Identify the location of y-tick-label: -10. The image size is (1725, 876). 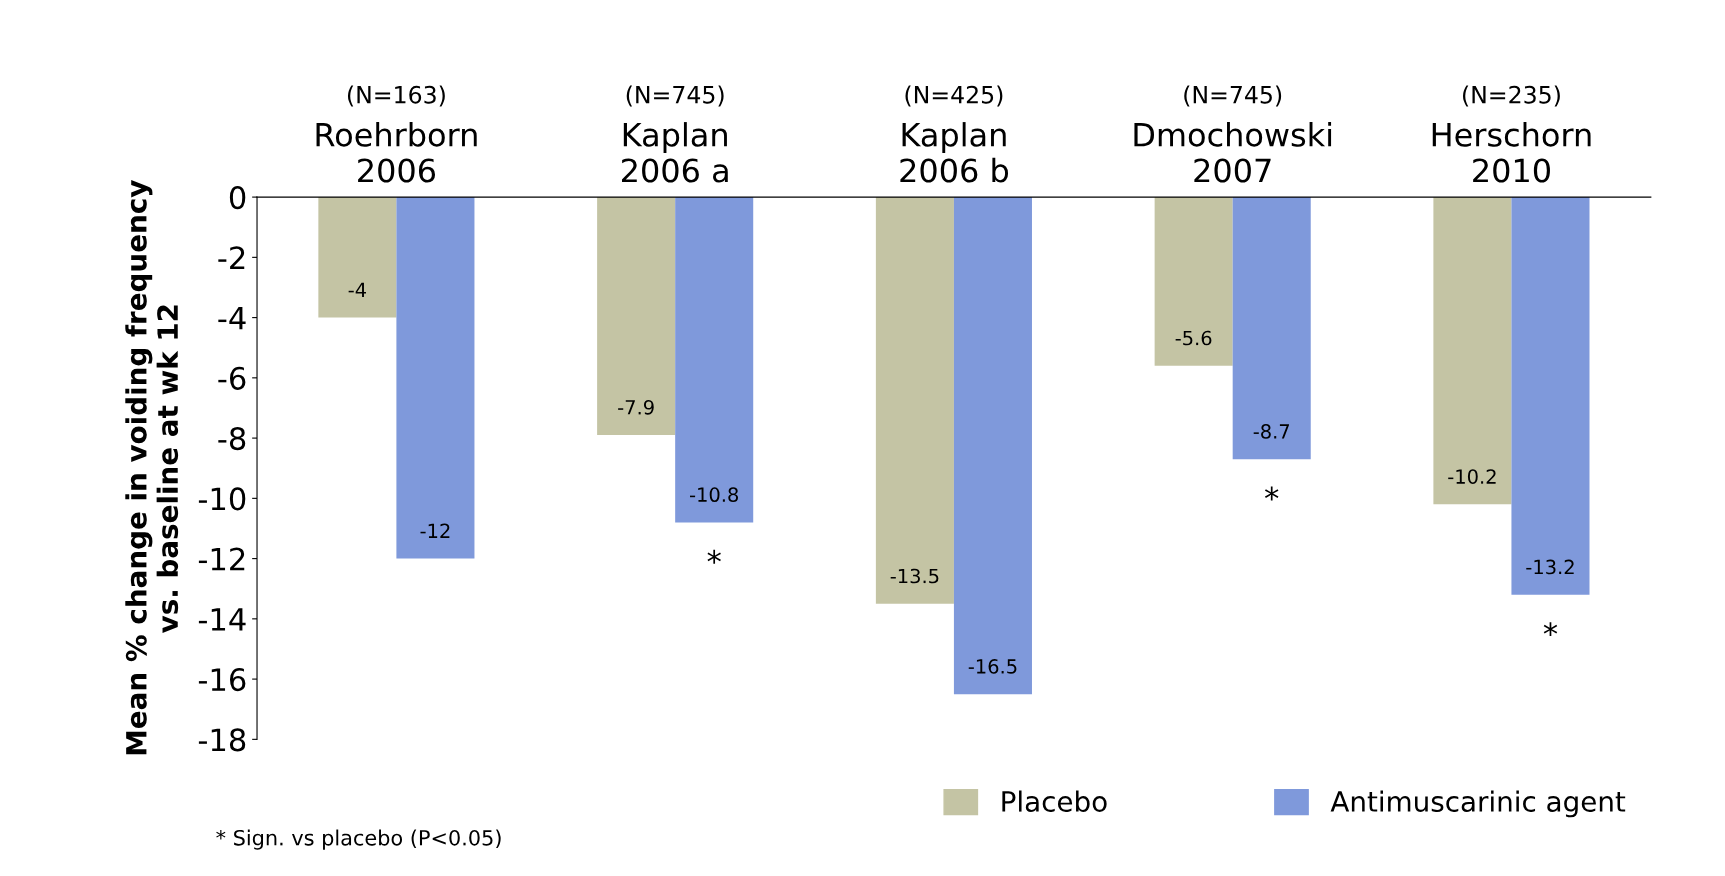
(222, 499).